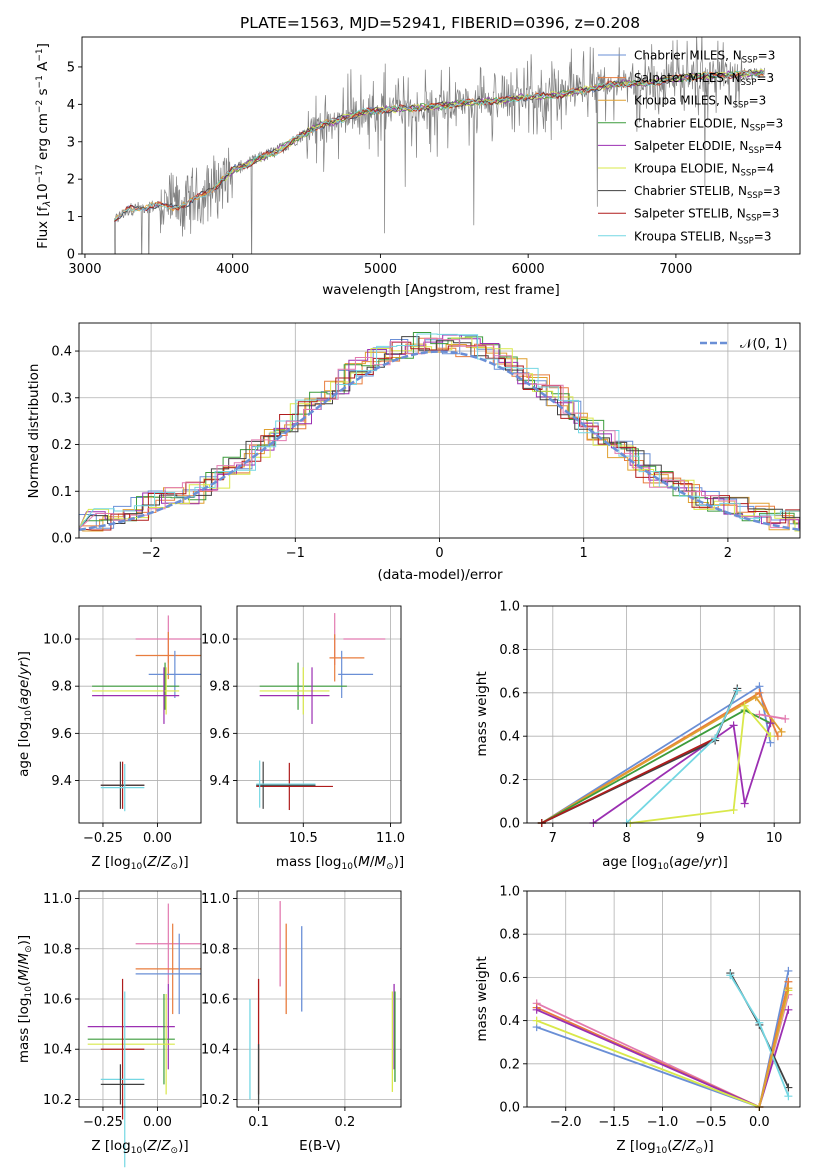  I want to click on y-tick-label: 9.8, so click(219, 687).